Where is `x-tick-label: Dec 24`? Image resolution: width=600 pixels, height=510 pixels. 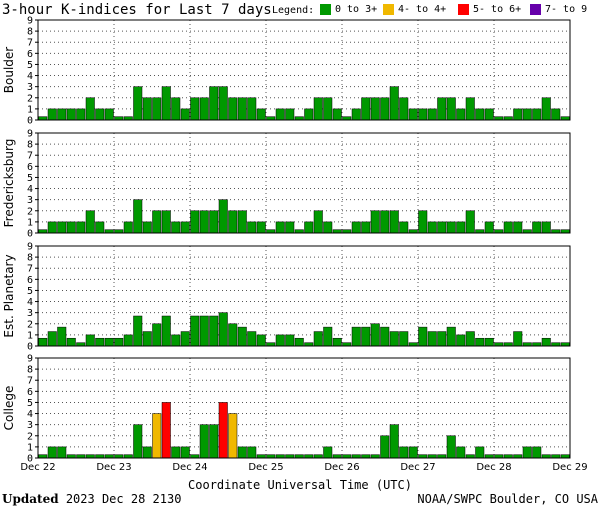 x-tick-label: Dec 24 is located at coordinates (189, 467).